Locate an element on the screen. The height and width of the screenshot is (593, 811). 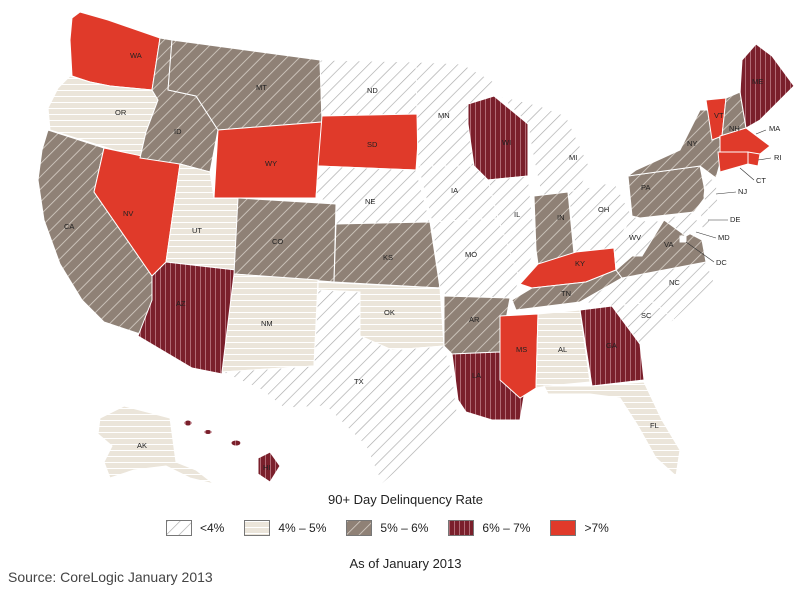
label-ma: MA is located at coordinates (774, 128).